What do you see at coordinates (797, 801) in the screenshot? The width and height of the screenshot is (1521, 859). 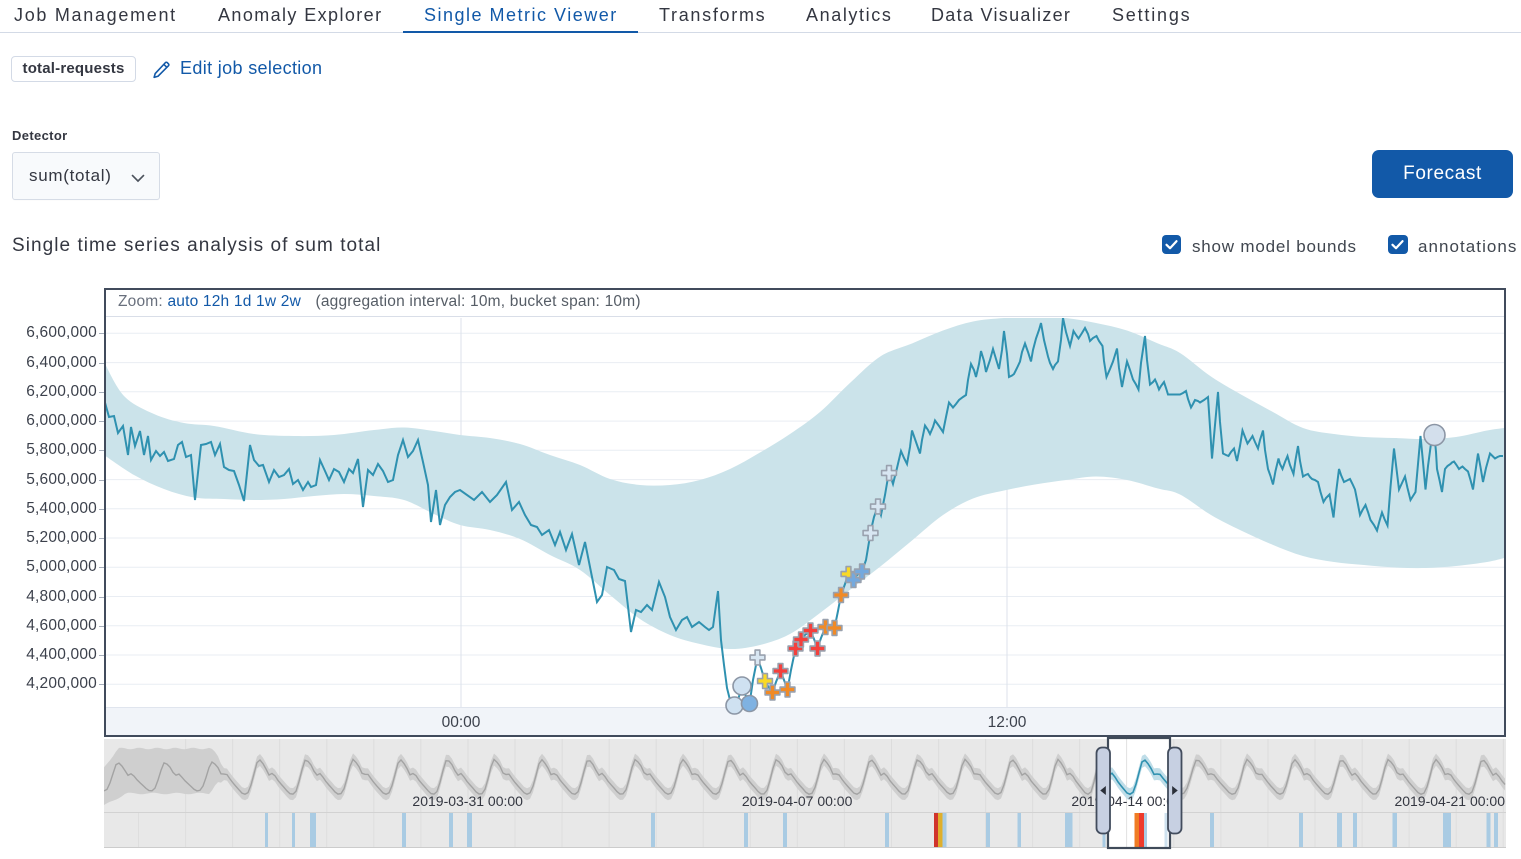 I see `svg-text: 2019-04-07 00:00` at bounding box center [797, 801].